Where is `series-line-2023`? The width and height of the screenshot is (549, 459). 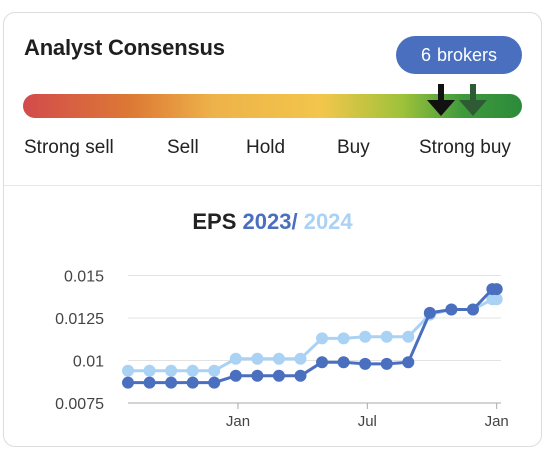
series-line-2023 is located at coordinates (312, 336).